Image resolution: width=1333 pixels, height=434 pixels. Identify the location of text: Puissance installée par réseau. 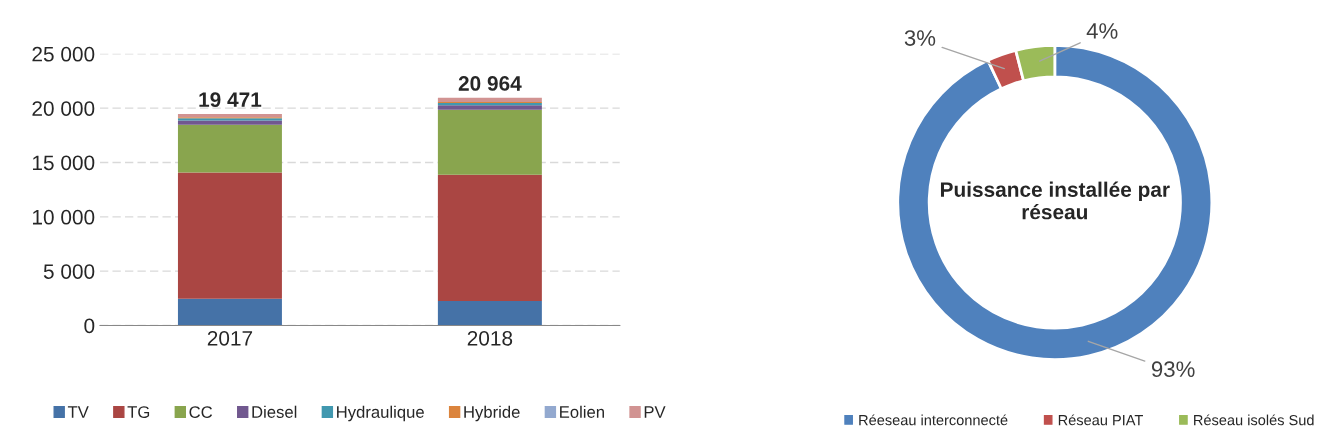
(1055, 200).